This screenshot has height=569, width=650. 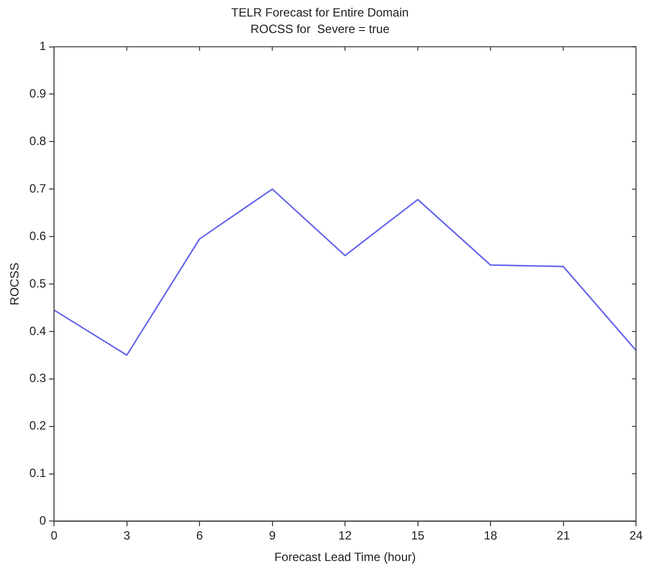 I want to click on y-axis-title: ROCSS, so click(x=15, y=284).